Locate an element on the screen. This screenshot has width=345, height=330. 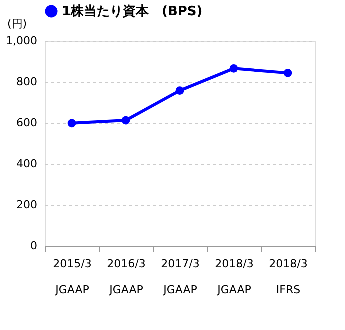
y-tick-label: 600 is located at coordinates (27, 123).